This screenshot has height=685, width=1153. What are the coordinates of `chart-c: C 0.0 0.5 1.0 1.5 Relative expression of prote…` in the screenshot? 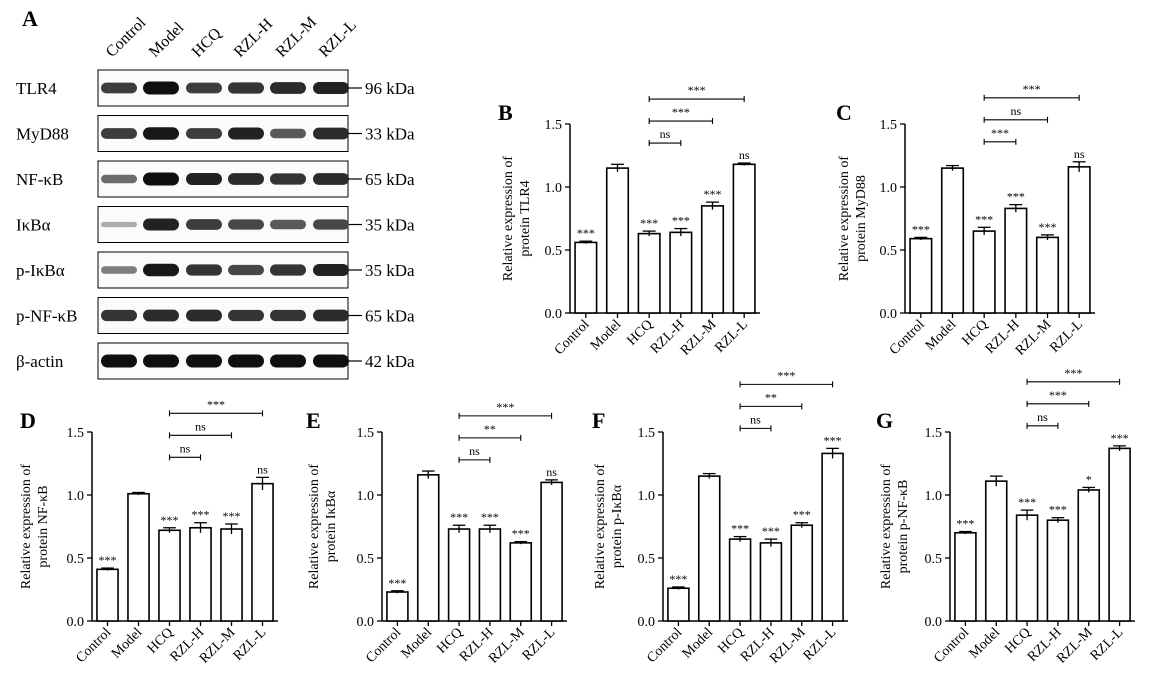 It's located at (965, 220).